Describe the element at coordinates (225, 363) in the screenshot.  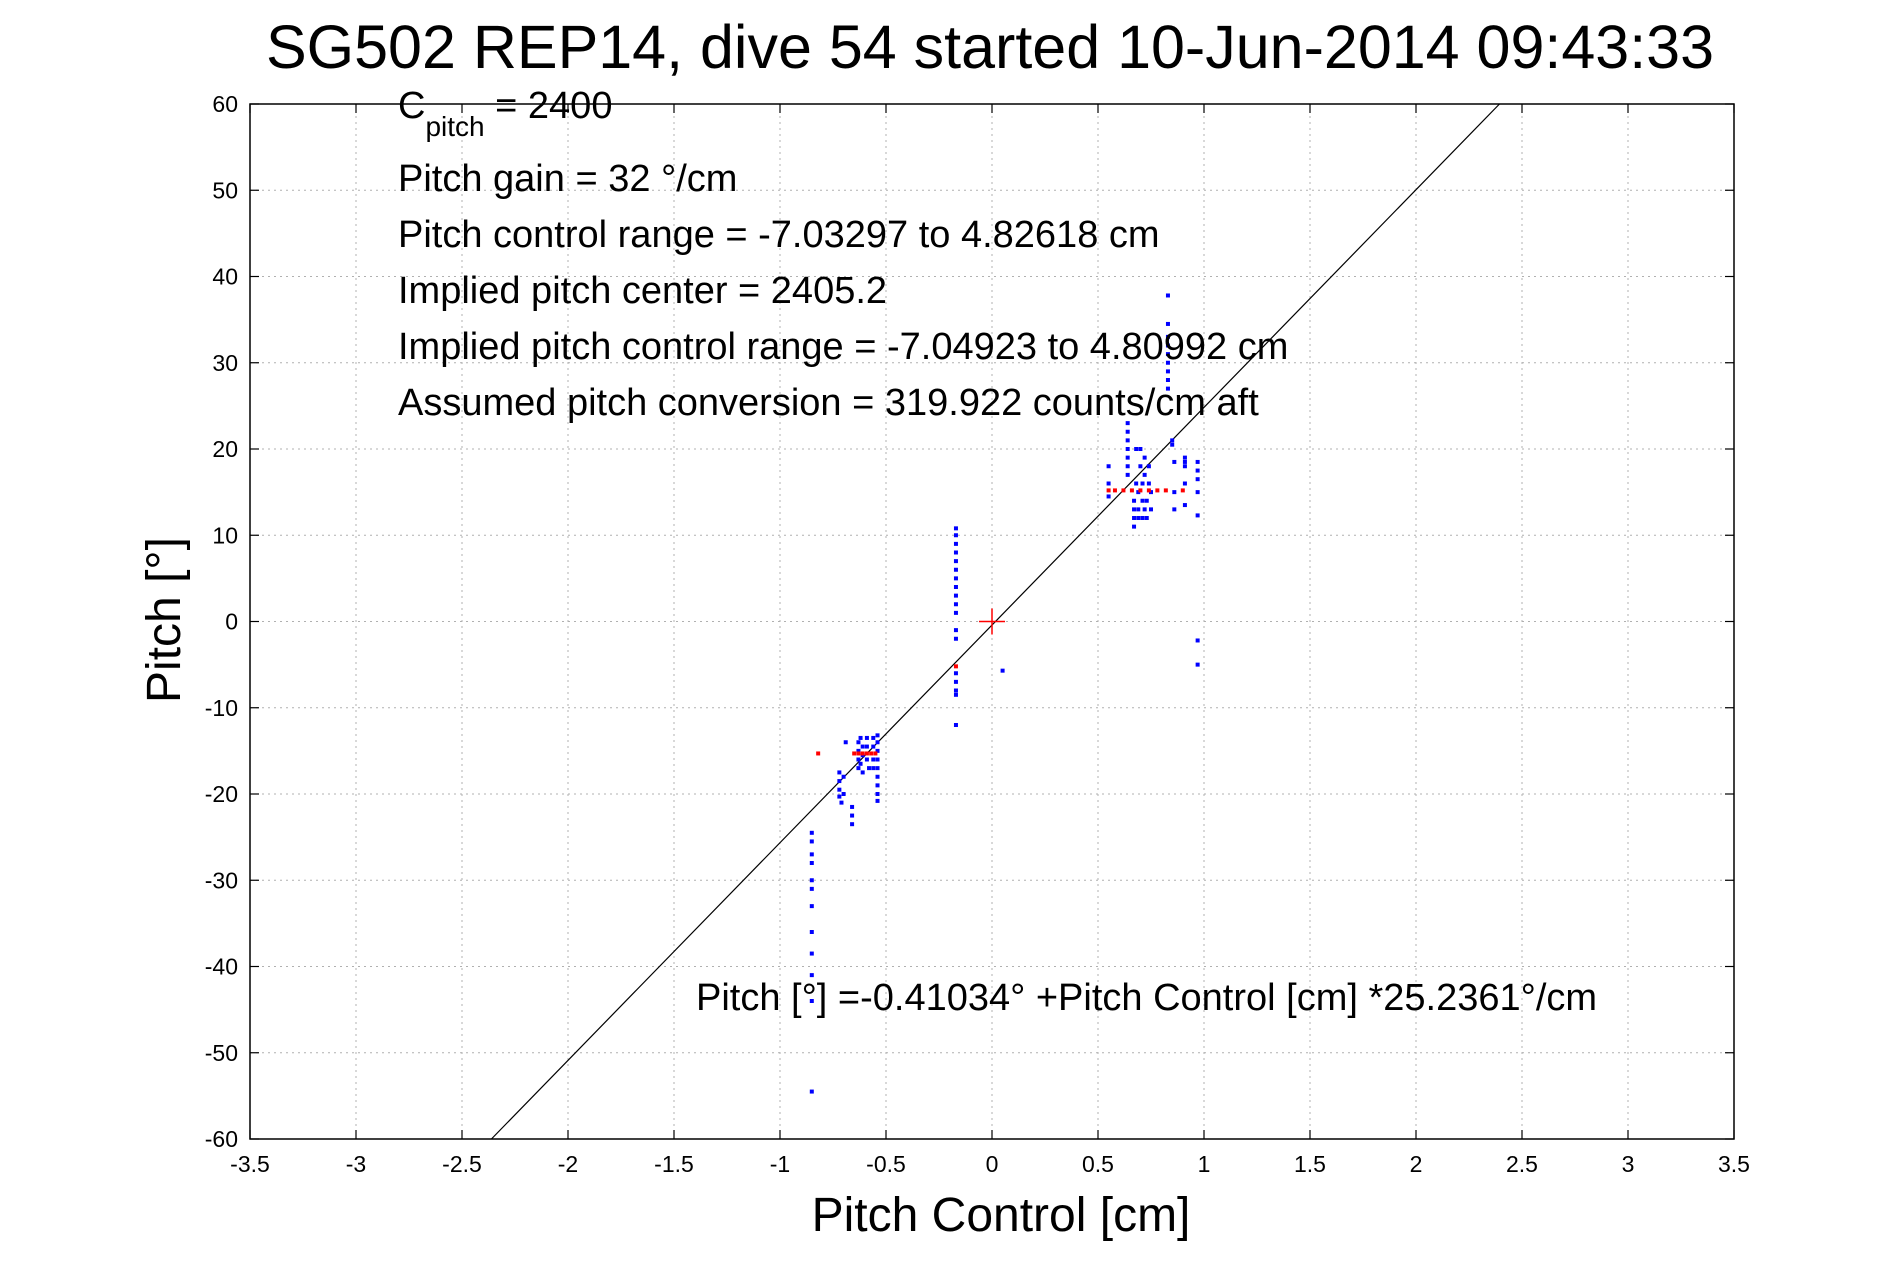
I see `y-tick-label: 30` at that location.